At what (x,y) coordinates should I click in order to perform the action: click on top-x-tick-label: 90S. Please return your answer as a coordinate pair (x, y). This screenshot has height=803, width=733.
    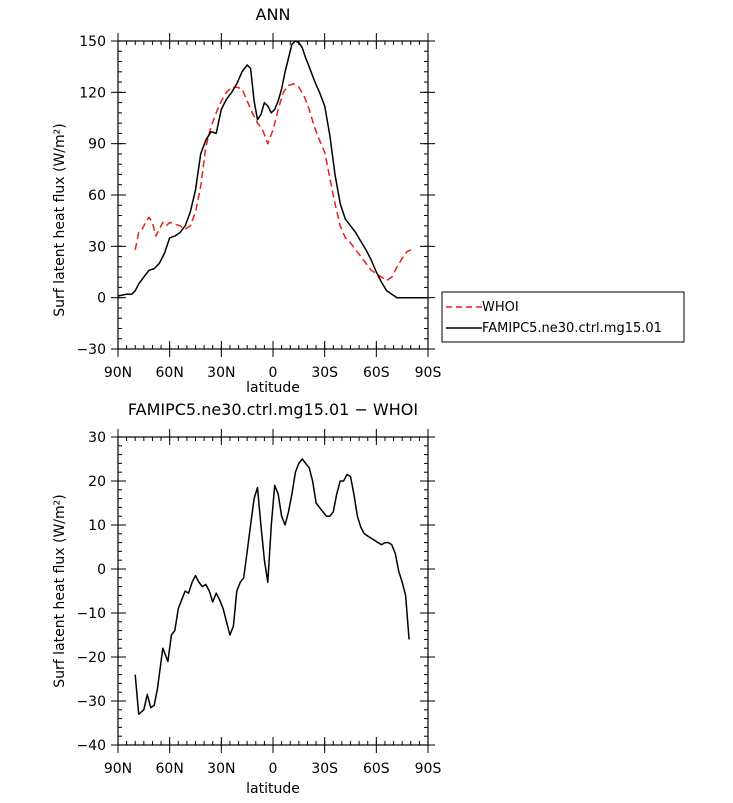
    Looking at the image, I should click on (428, 373).